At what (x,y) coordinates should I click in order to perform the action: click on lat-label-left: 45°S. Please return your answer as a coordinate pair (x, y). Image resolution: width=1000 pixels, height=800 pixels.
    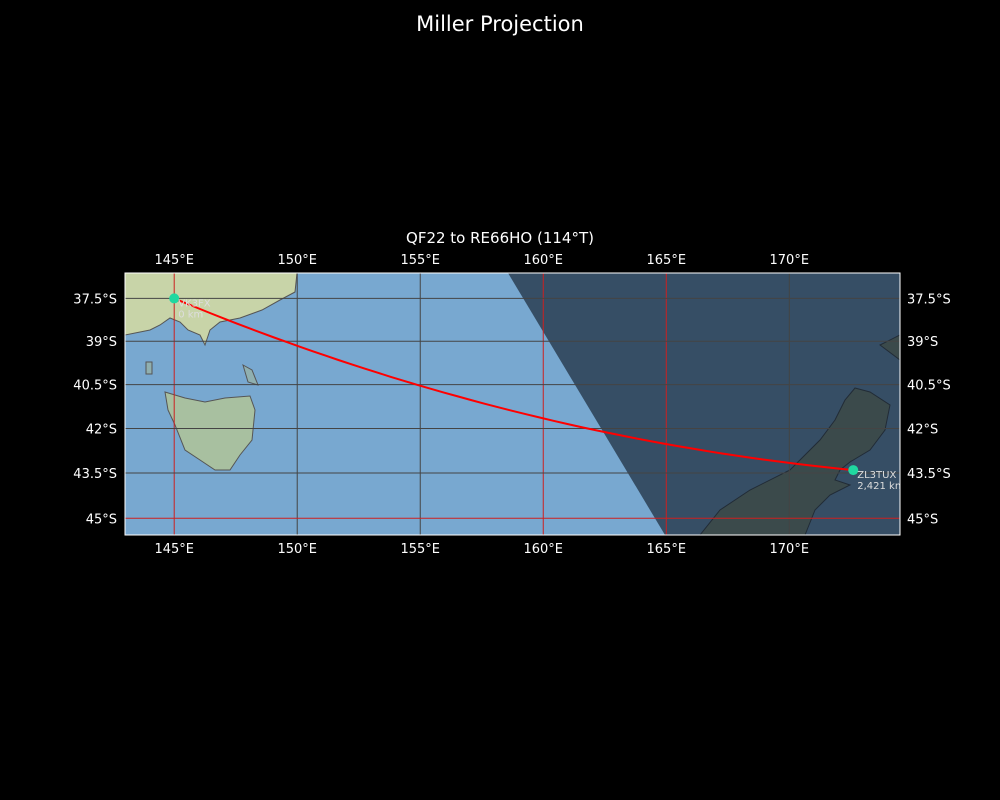
    Looking at the image, I should click on (101, 519).